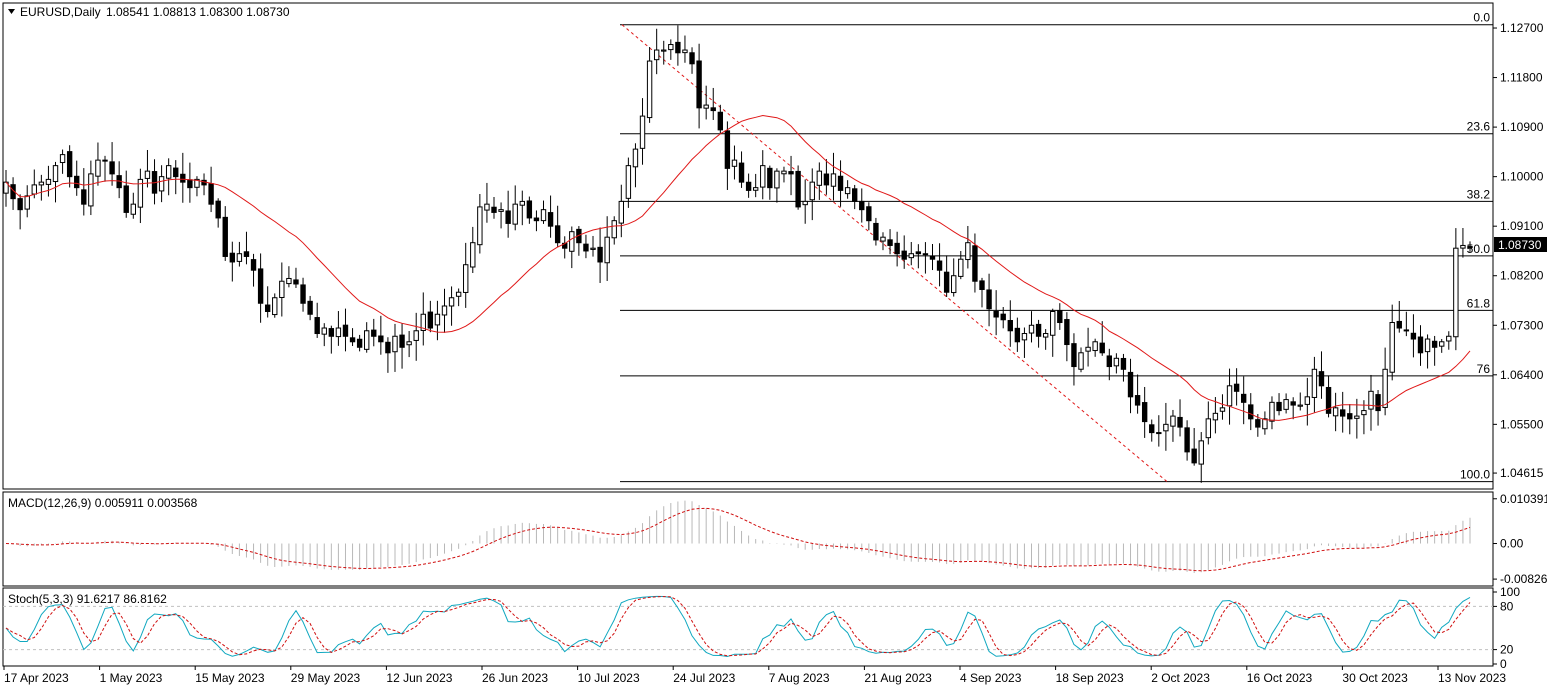  I want to click on current-price-text: 1.08730, so click(1520, 245).